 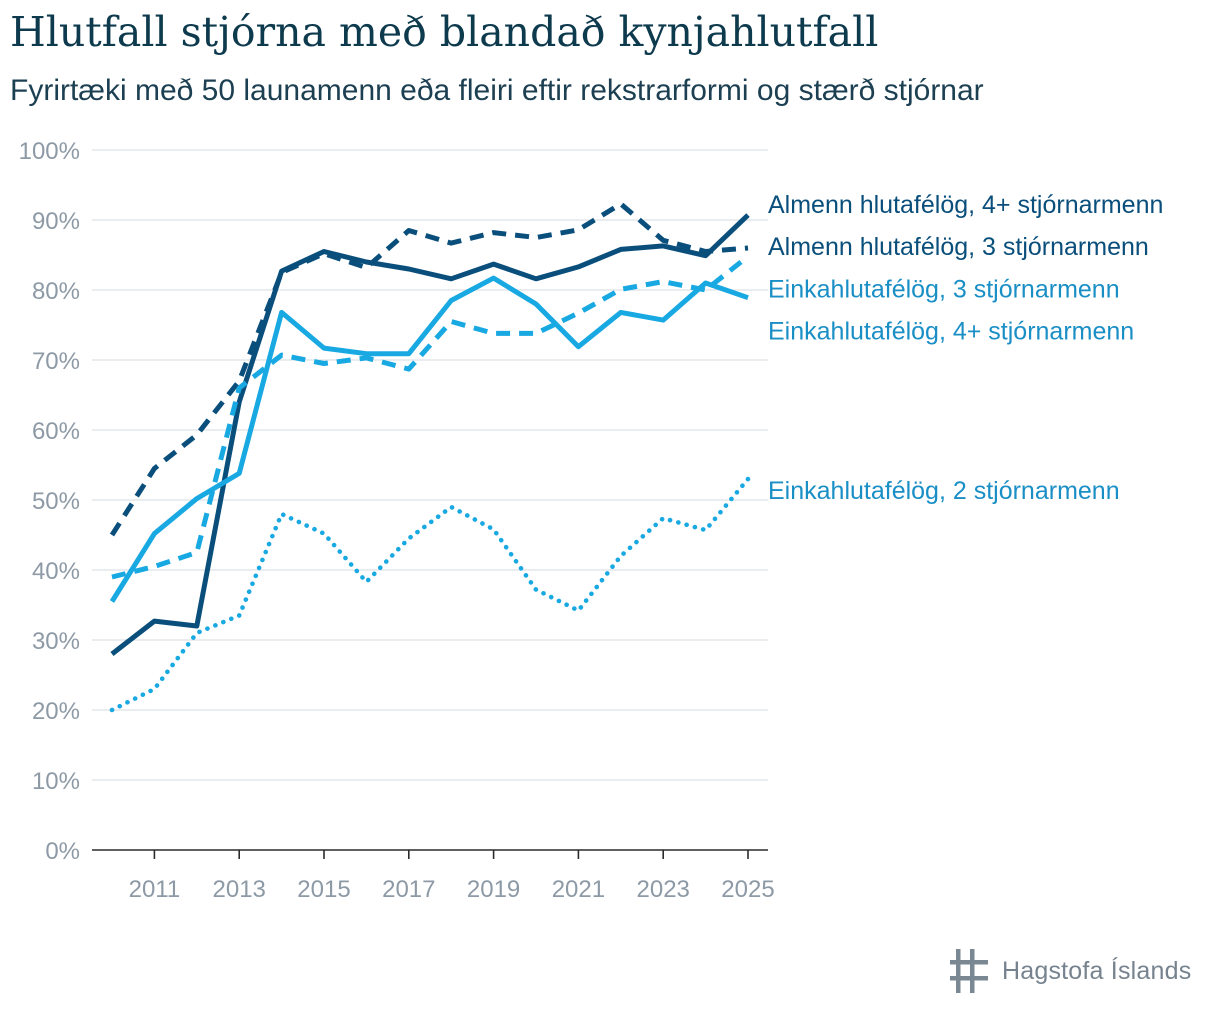 I want to click on series-label-1: Almenn hlutafélög, 3 stjórnarmenn, so click(x=958, y=247).